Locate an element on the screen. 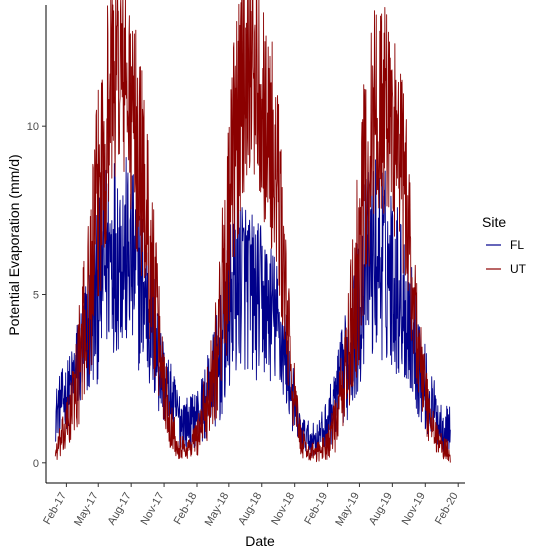 The image size is (560, 557). y-tick-label: 5 is located at coordinates (36, 295).